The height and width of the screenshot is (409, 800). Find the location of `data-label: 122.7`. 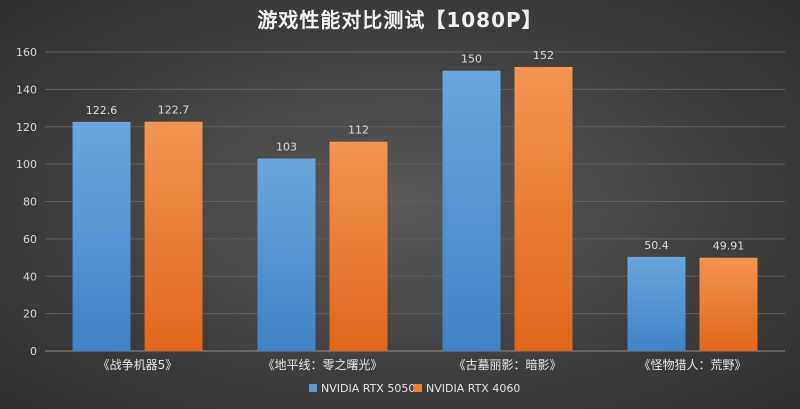

data-label: 122.7 is located at coordinates (174, 110).